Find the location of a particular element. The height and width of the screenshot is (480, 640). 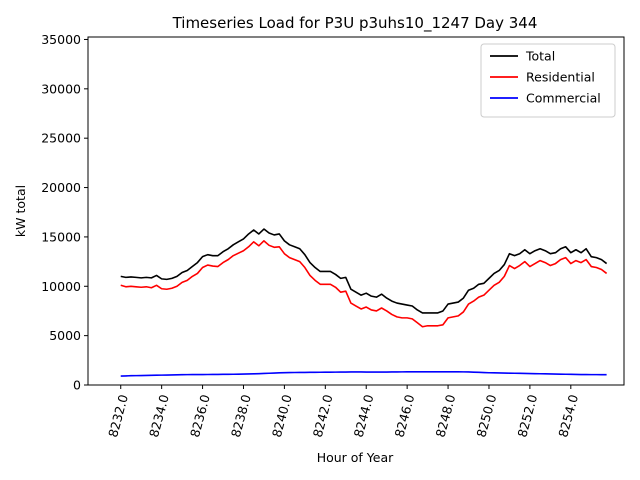

legend-label-total: Total is located at coordinates (540, 56).